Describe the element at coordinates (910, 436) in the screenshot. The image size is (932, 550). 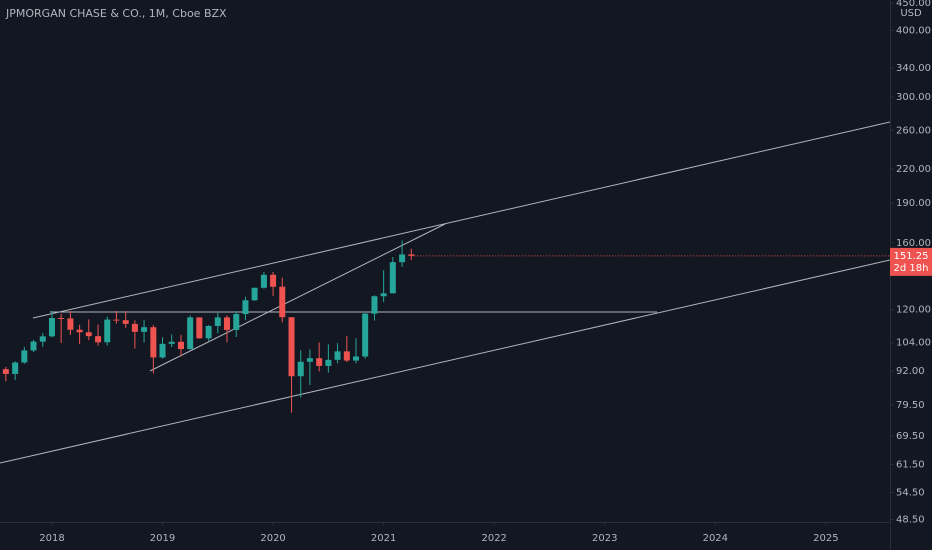
I see `y-tick-label: 69.50` at that location.